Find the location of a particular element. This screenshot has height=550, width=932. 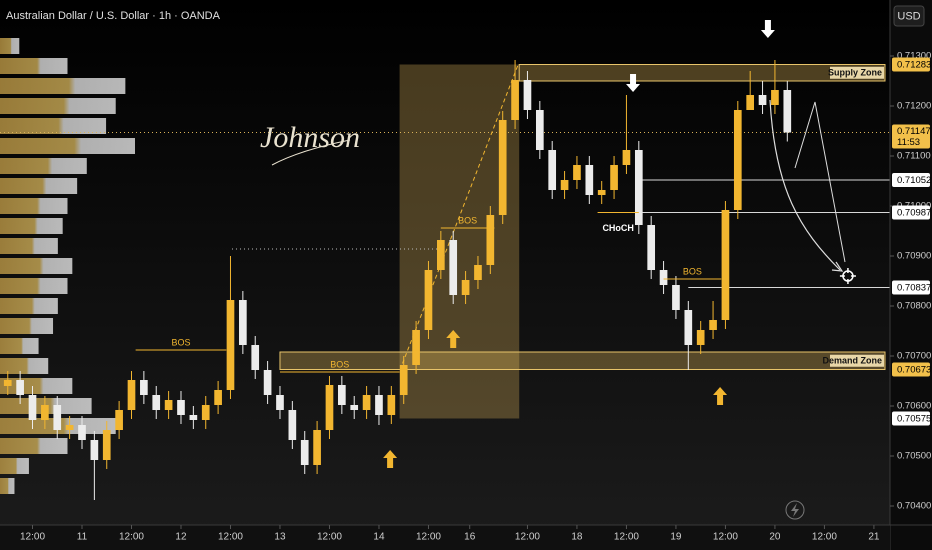

price-tag-label: 0.71052 is located at coordinates (914, 180).